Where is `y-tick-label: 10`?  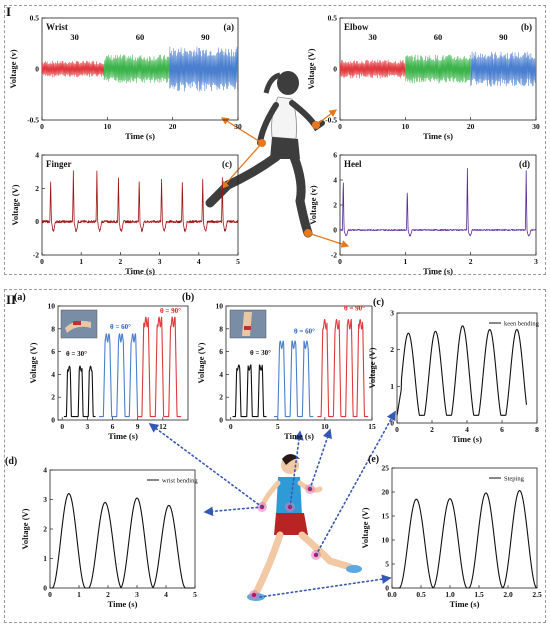
y-tick-label: 10 is located at coordinates (52, 306).